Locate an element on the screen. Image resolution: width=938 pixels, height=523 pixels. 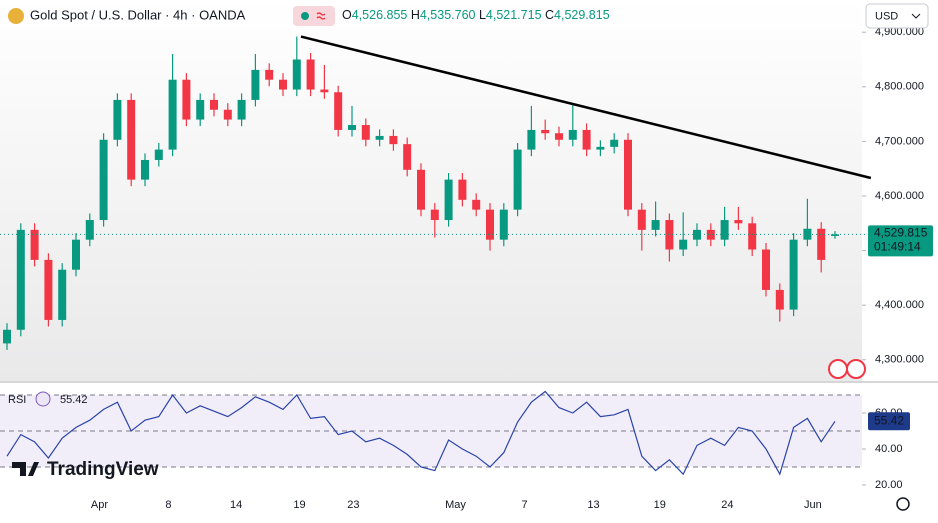
x-tick-label: 14 is located at coordinates (236, 505).